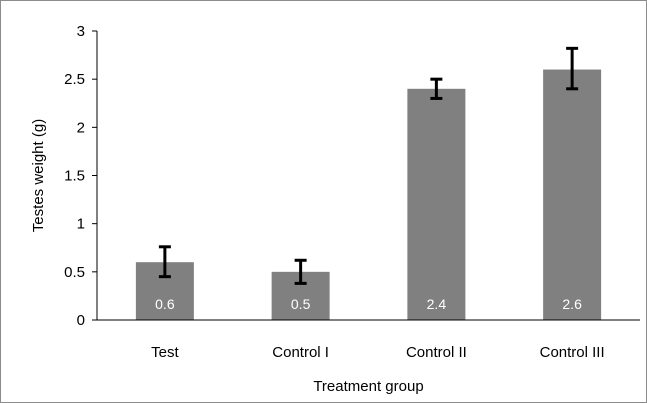 This screenshot has height=403, width=647. What do you see at coordinates (572, 352) in the screenshot?
I see `x-tick-label: Control III` at bounding box center [572, 352].